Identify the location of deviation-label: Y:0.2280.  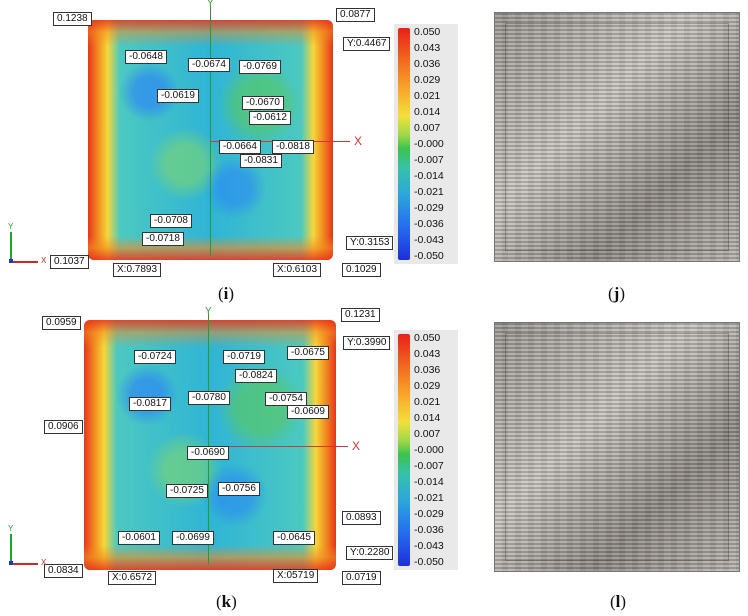
(370, 553).